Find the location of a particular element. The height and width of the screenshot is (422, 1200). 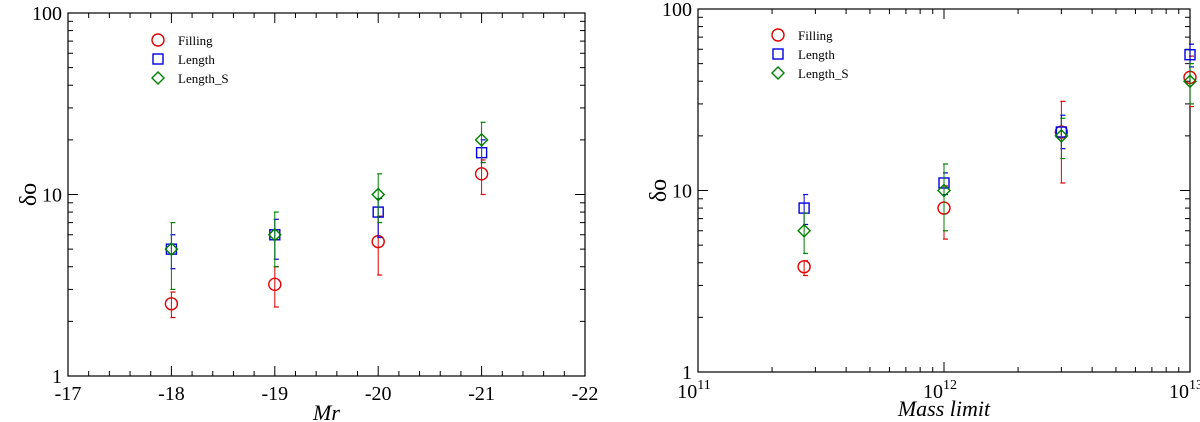

x-tick-label: 1011 is located at coordinates (693, 390).